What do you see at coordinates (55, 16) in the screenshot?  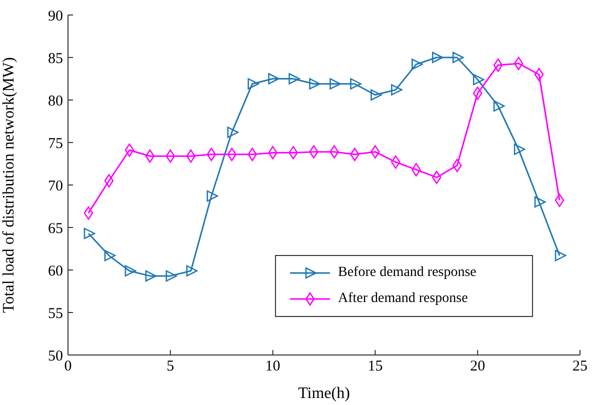 I see `y-tick-label: 90` at bounding box center [55, 16].